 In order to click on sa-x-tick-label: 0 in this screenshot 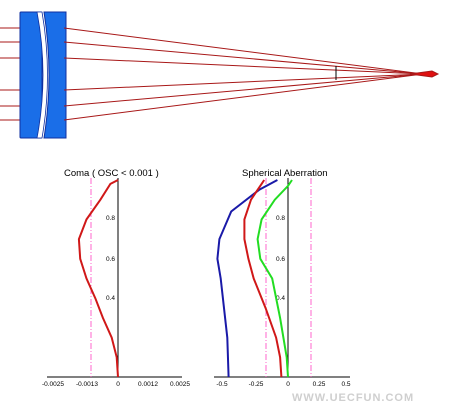, I will do `click(288, 384)`.